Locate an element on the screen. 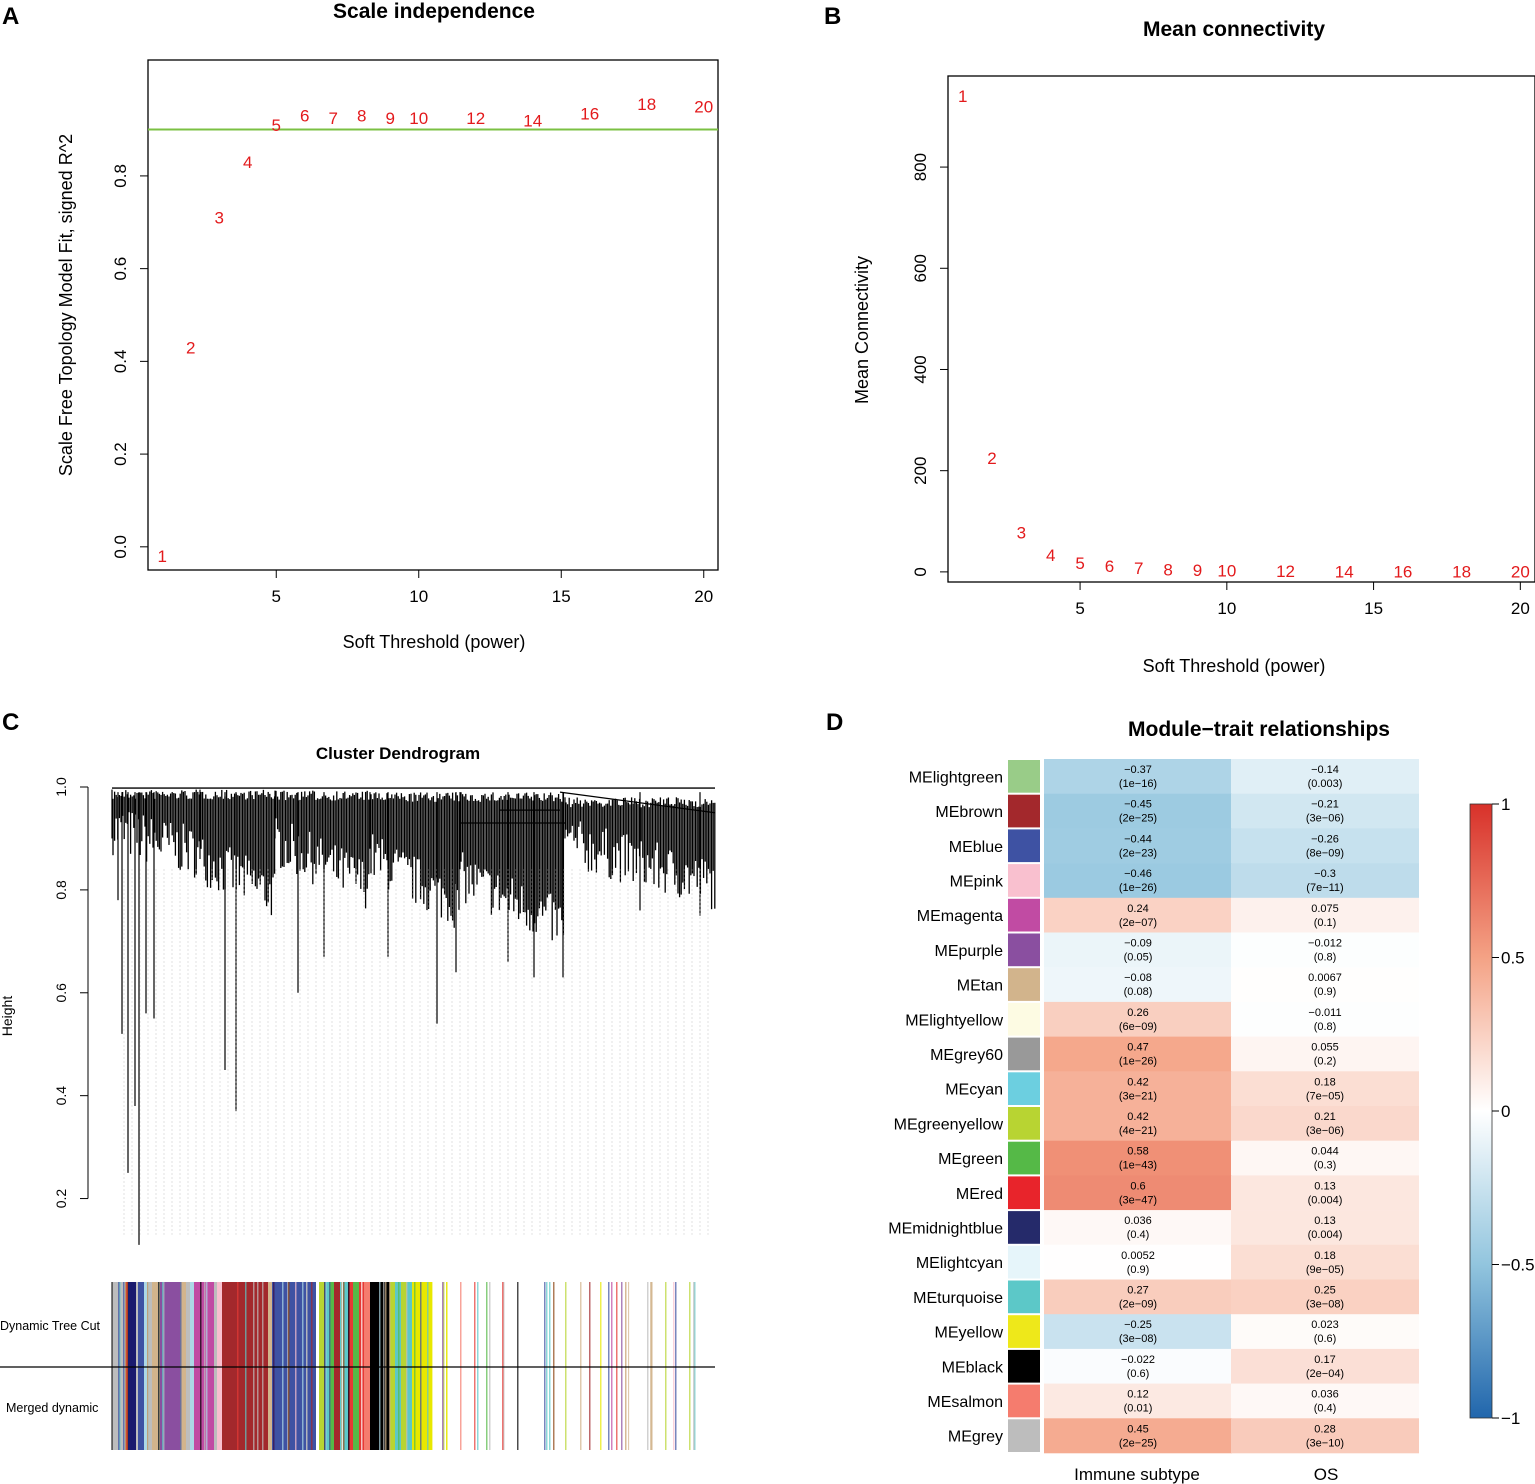 This screenshot has width=1535, height=1484. y-tick-label: 1.0 is located at coordinates (61, 787).